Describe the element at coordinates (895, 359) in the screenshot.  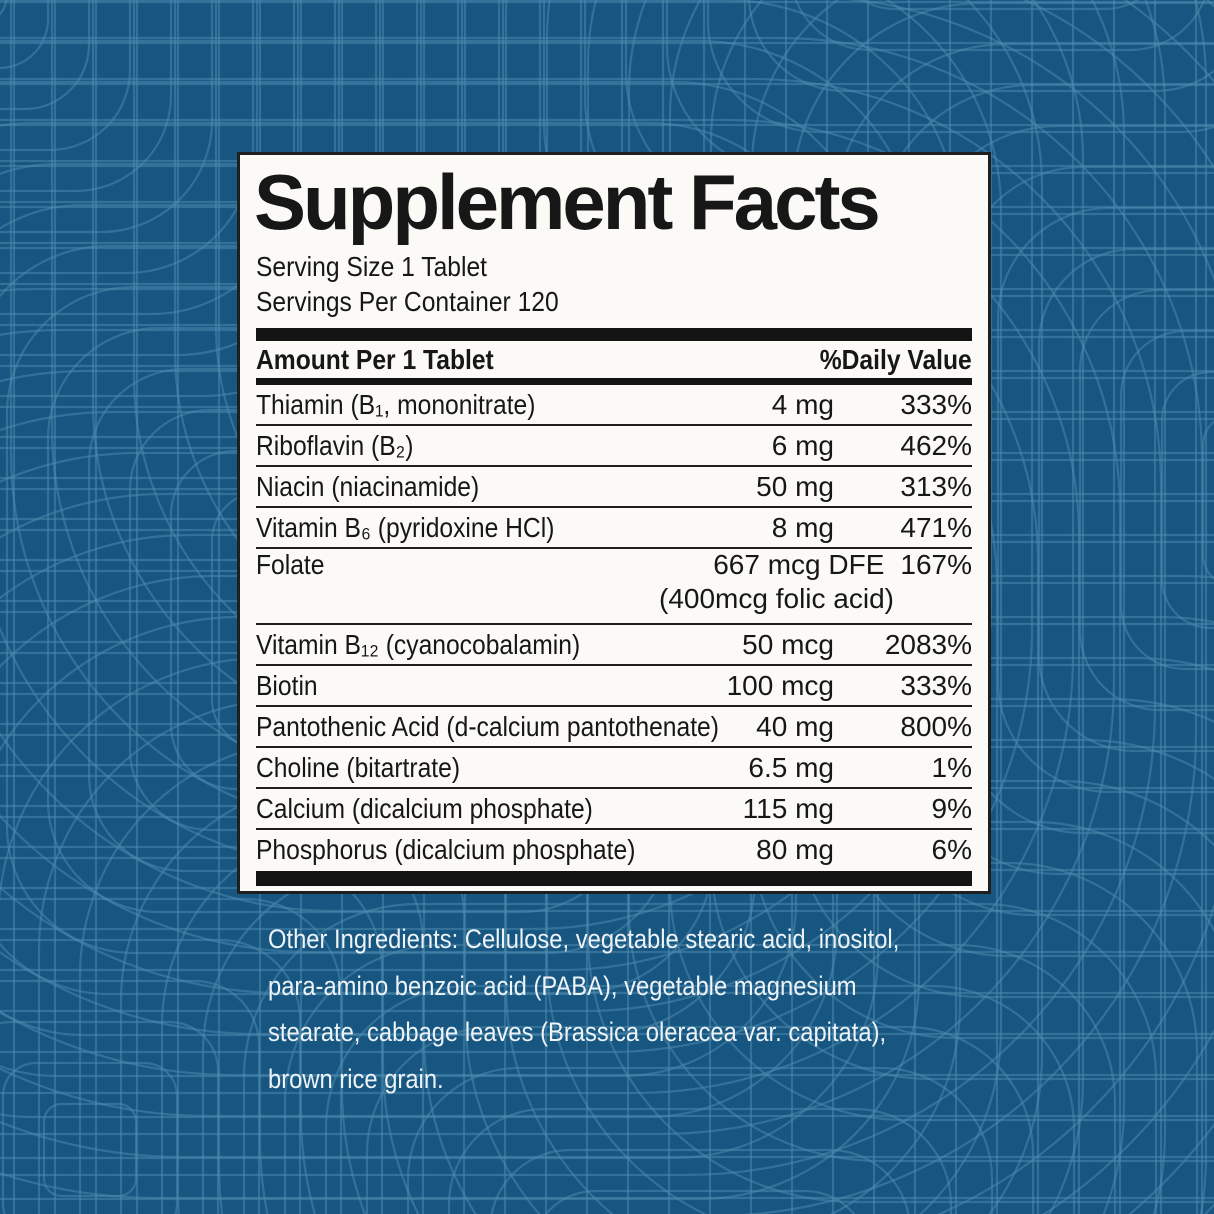
I see `table-header-daily-value: %Daily Value` at that location.